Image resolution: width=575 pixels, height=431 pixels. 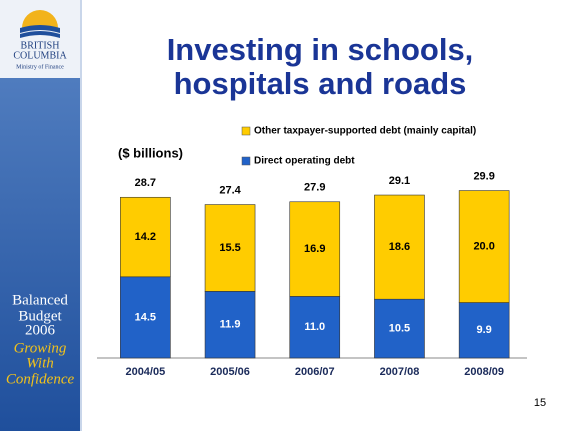 What do you see at coordinates (40, 379) in the screenshot?
I see `tagline: Confidence` at bounding box center [40, 379].